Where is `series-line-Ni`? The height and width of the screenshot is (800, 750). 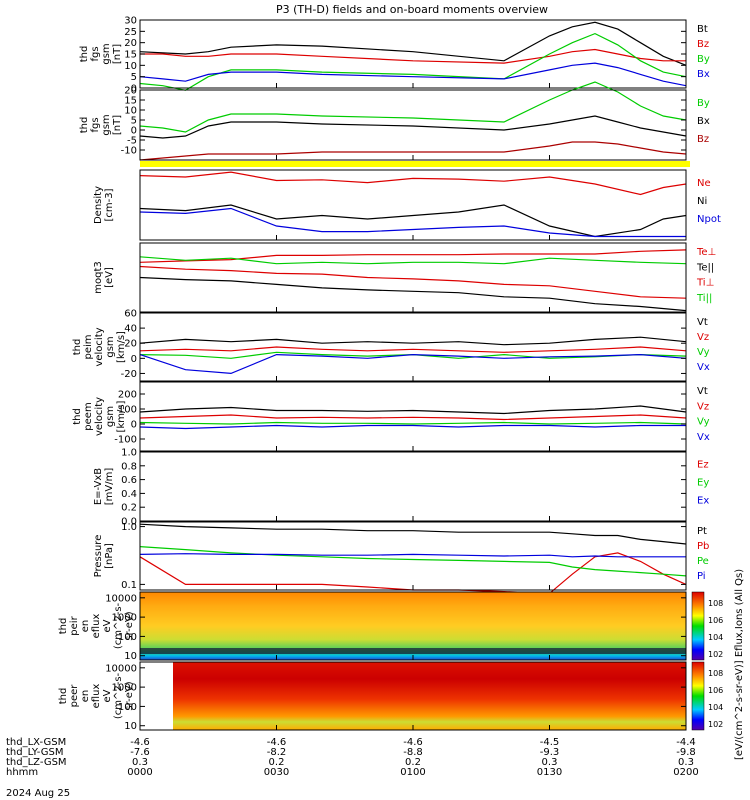 series-line-Ni is located at coordinates (413, 221).